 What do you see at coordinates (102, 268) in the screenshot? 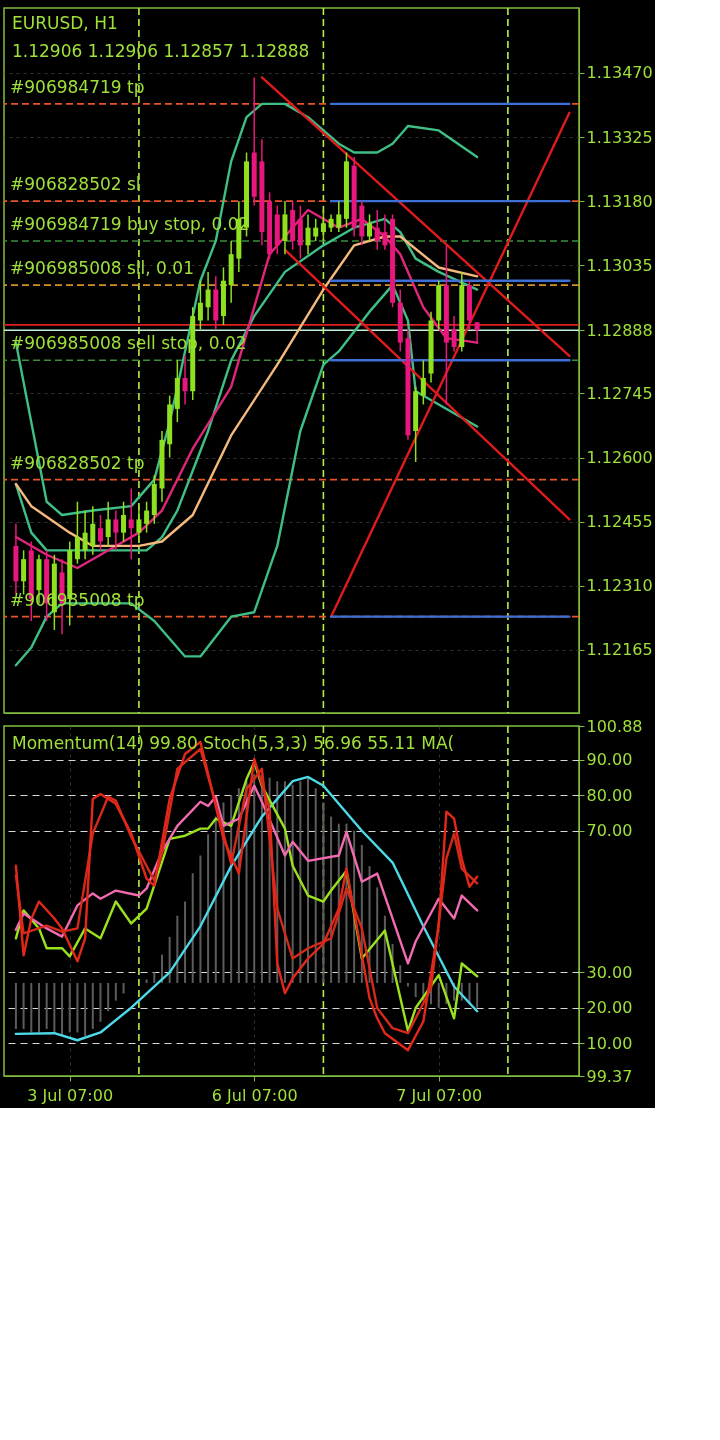
I see `ref-line-label: #906985008 sll, 0.01` at bounding box center [102, 268].